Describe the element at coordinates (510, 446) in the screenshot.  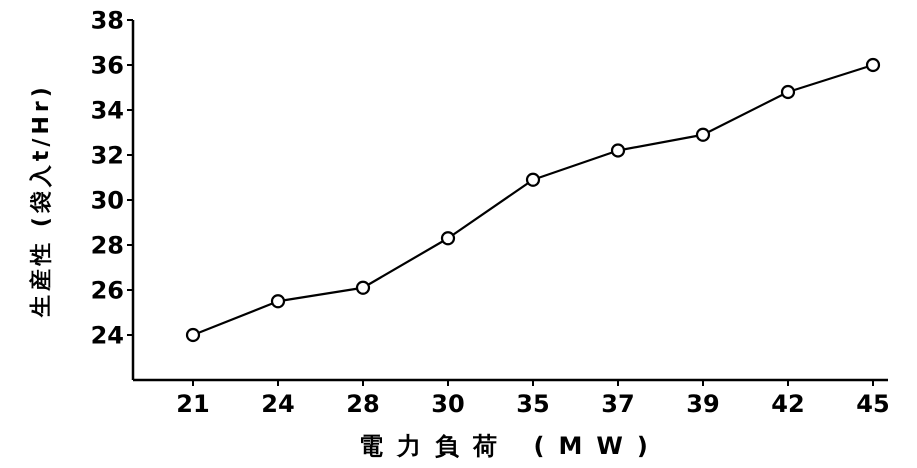
I see `x-axis-title: 電力負荷 (MW)` at that location.